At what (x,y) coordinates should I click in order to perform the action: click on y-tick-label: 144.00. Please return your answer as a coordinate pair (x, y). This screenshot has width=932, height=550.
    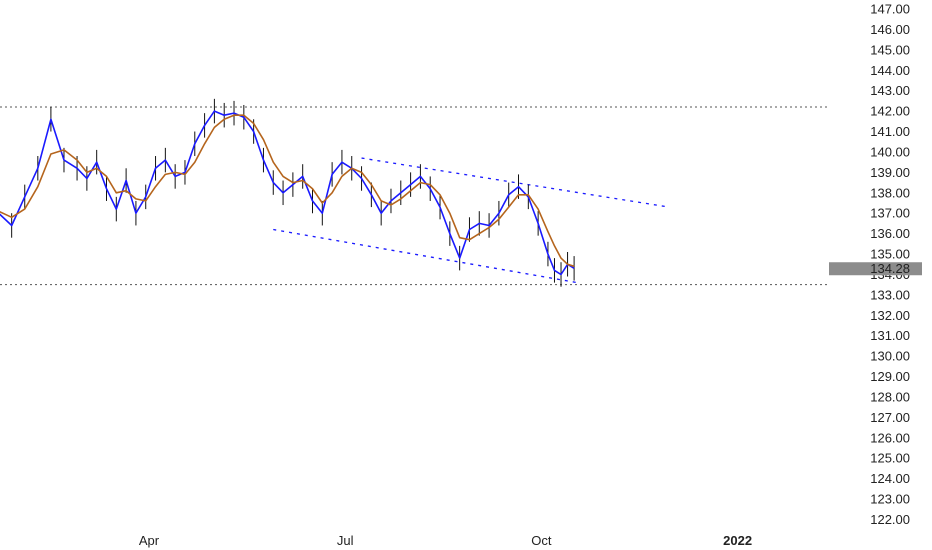
    Looking at the image, I should click on (890, 70).